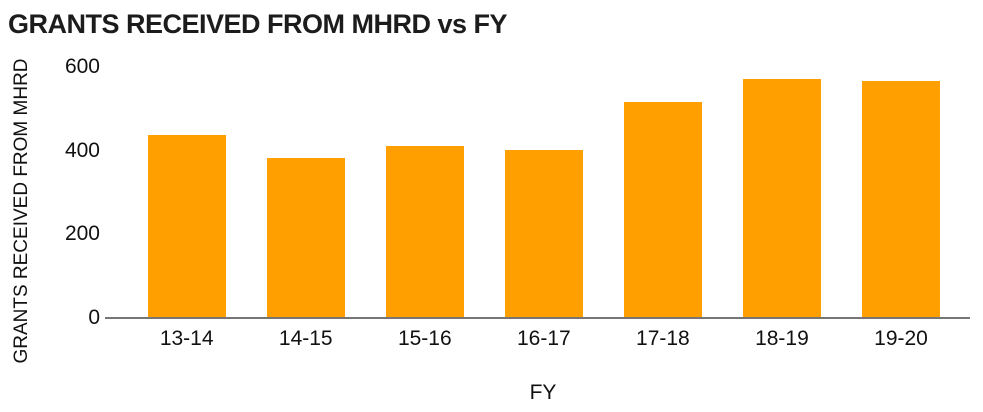  What do you see at coordinates (782, 338) in the screenshot?
I see `x-tick-18-19: 18-19` at bounding box center [782, 338].